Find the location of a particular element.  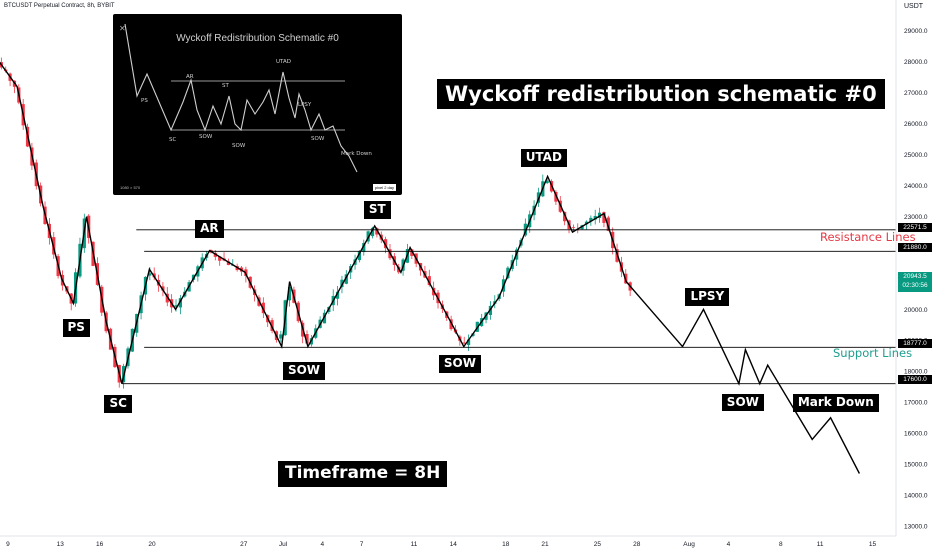

price-tick-label: 18000.0 is located at coordinates (916, 372).